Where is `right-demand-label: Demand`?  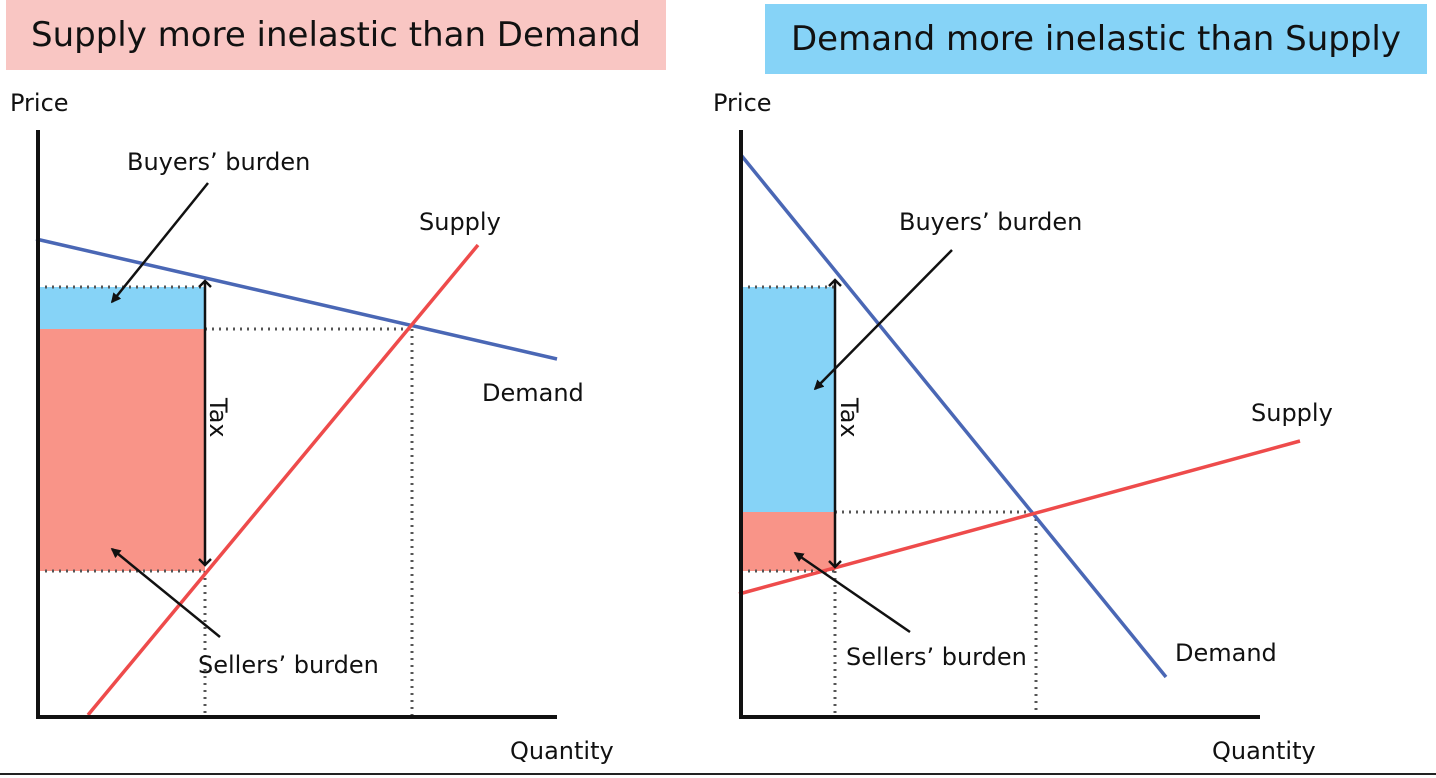 right-demand-label: Demand is located at coordinates (1226, 653).